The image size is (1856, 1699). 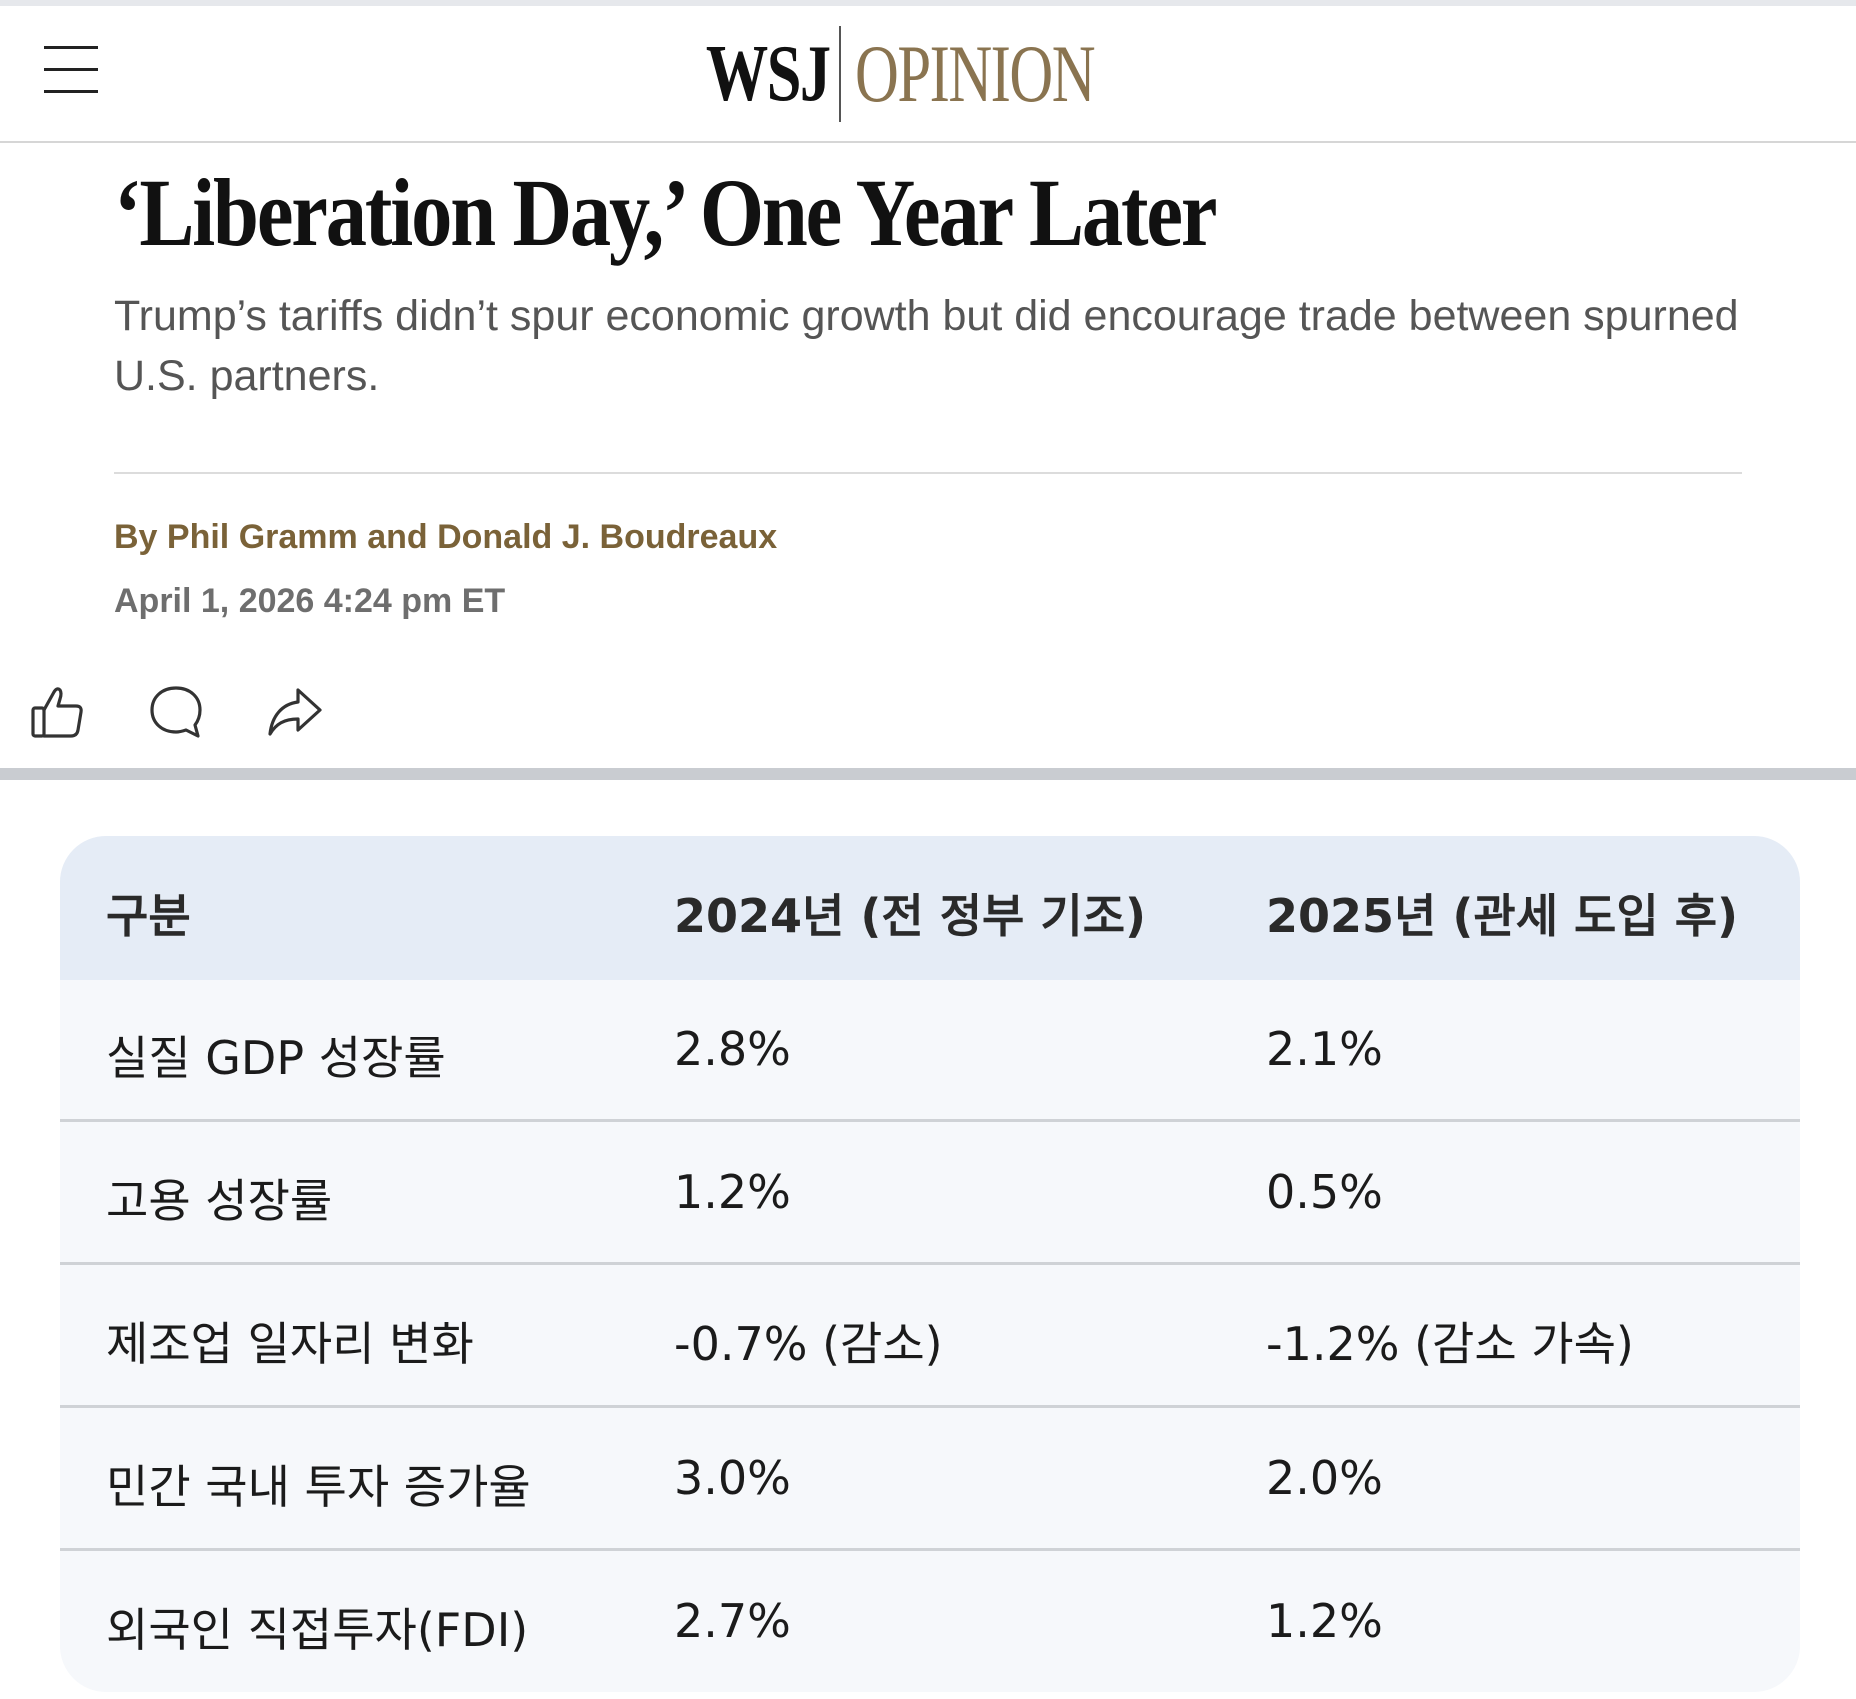 I want to click on table-row: 실질 GDP 성장률 2.8% 2.1%, so click(x=930, y=1051).